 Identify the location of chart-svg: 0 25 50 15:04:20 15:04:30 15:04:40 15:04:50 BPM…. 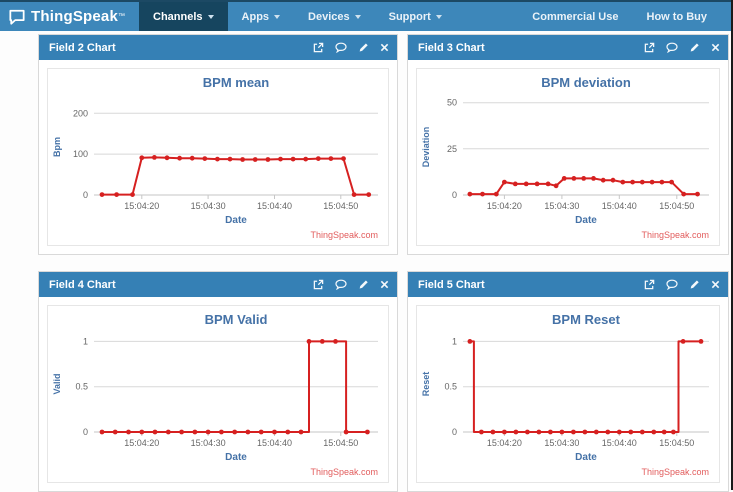
(565, 157).